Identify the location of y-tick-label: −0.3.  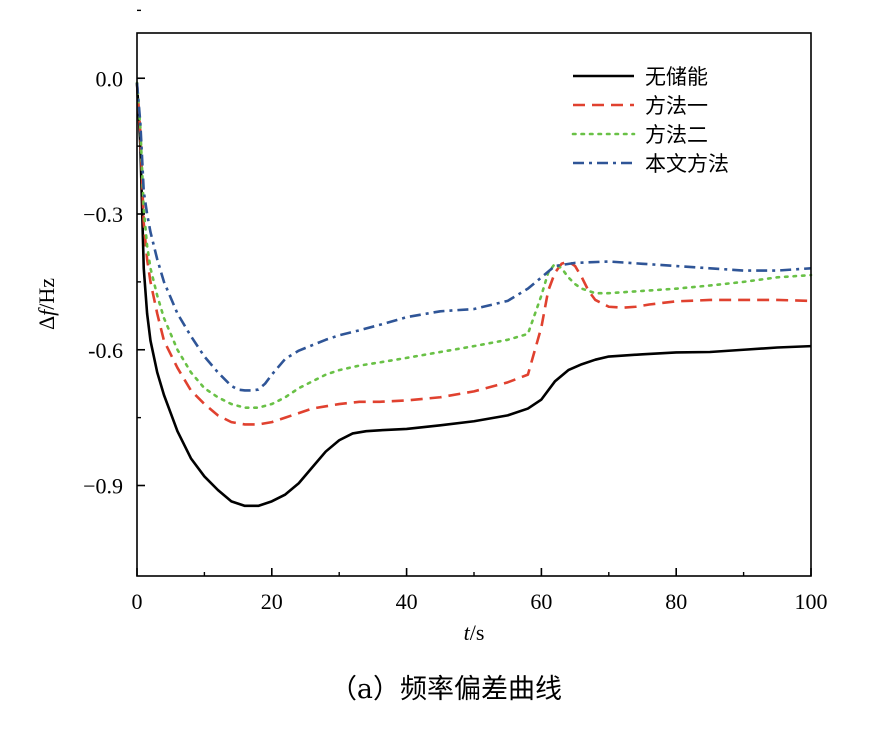
(103, 214).